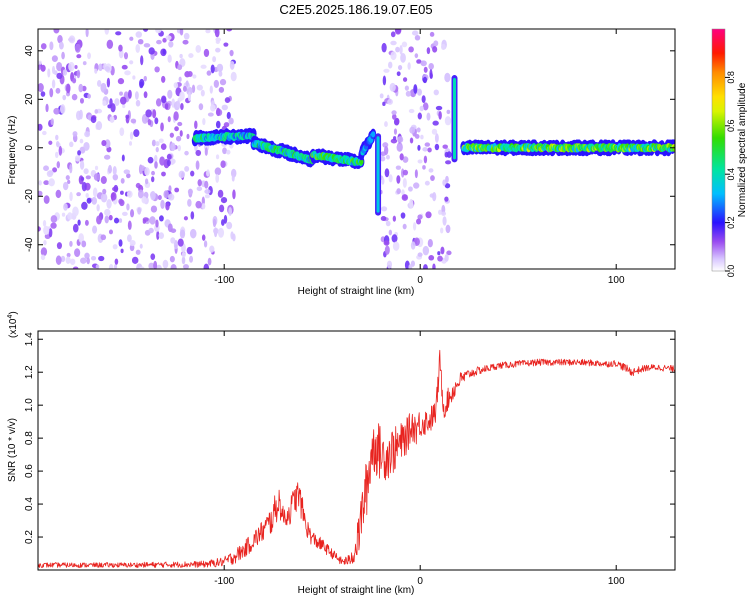 Image resolution: width=750 pixels, height=600 pixels. Describe the element at coordinates (356, 291) in the screenshot. I see `spectrogram-x-axis-label: Height of straight line (km)` at that location.